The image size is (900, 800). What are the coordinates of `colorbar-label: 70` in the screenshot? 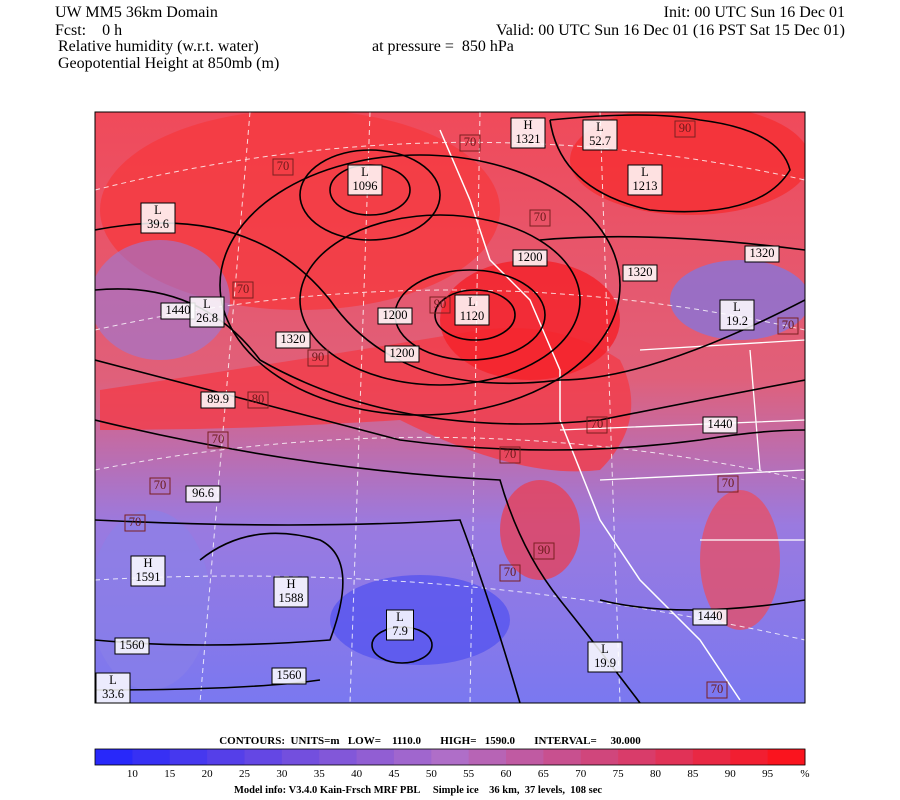 It's located at (581, 774).